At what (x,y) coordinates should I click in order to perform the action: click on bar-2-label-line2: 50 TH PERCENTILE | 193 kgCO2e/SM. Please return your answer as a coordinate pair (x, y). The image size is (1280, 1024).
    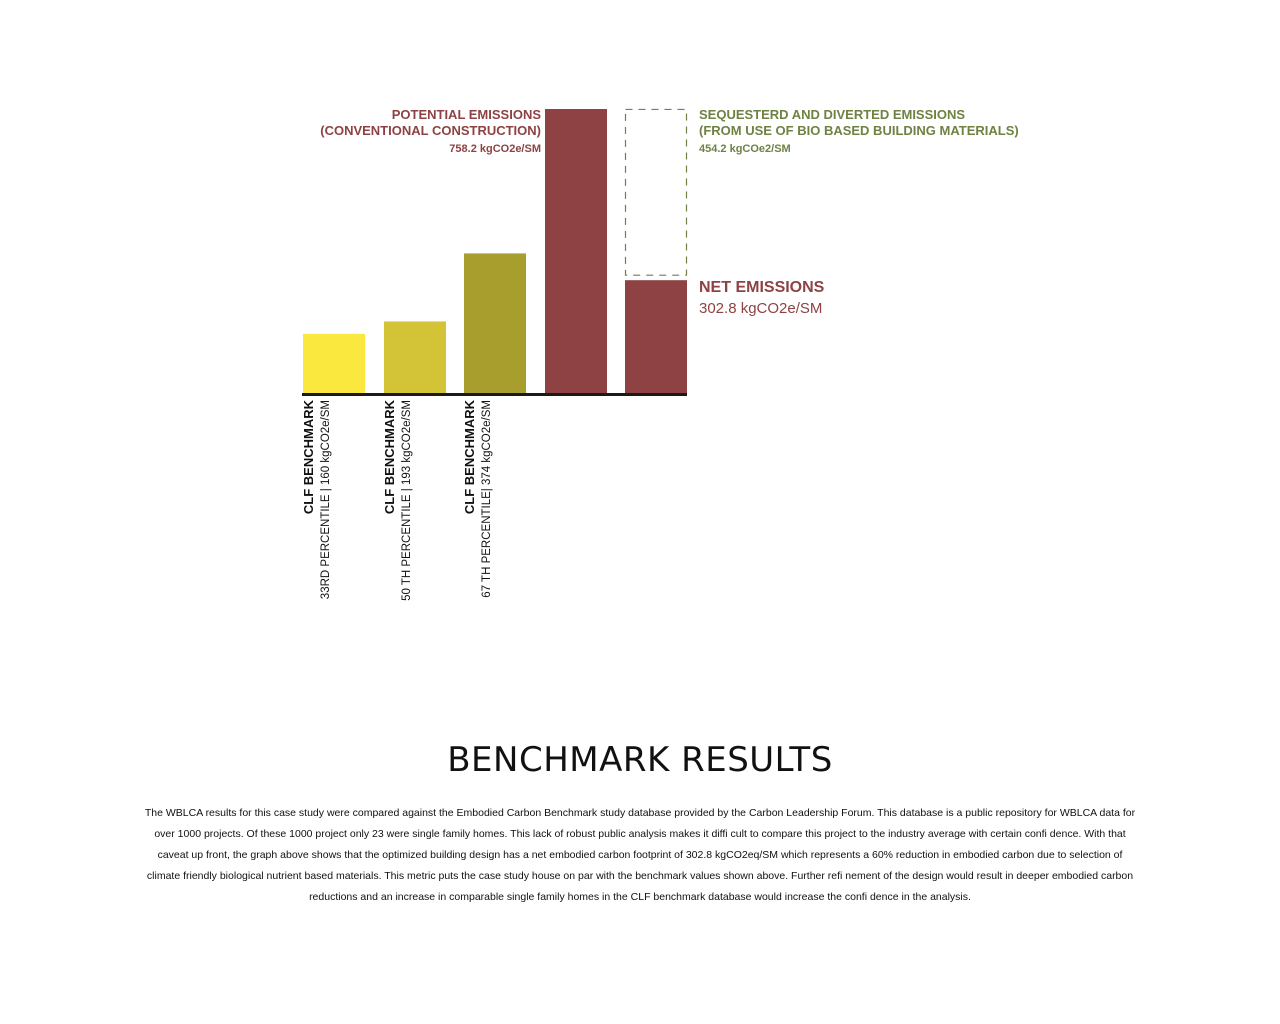
    Looking at the image, I should click on (407, 500).